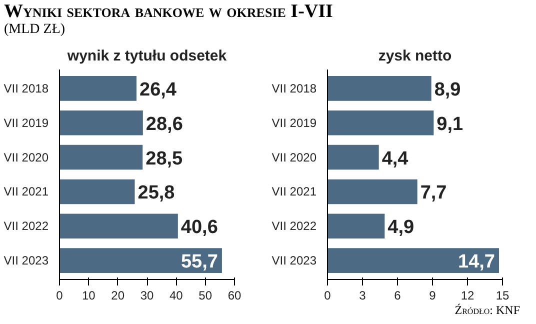 Image resolution: width=536 pixels, height=324 pixels. What do you see at coordinates (165, 159) in the screenshot?
I see `data-label: 28,5` at bounding box center [165, 159].